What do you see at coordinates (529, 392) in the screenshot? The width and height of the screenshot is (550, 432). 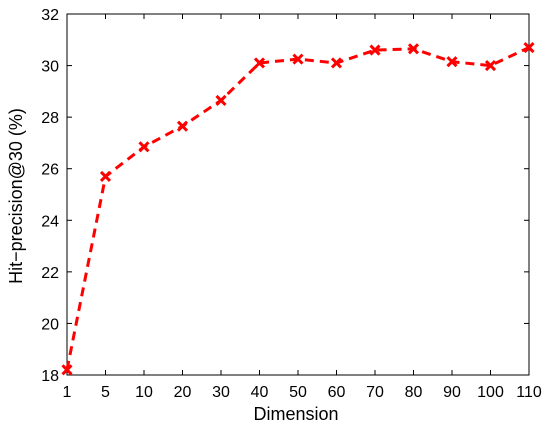 I see `x-tick-label: 110` at bounding box center [529, 392].